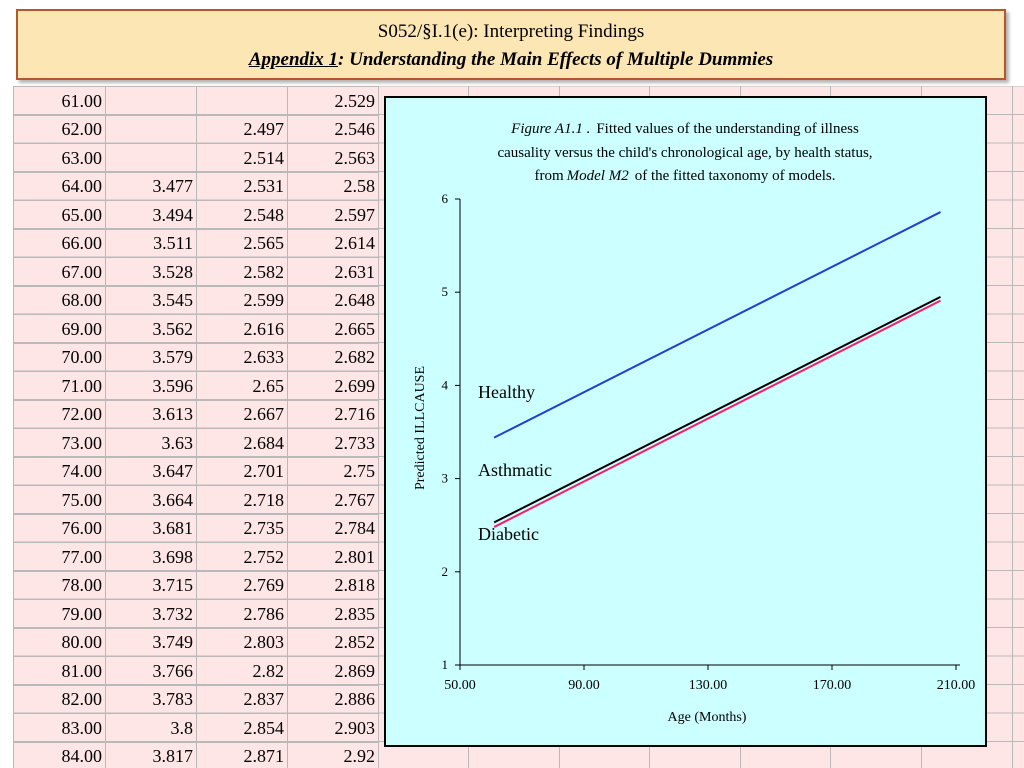 The width and height of the screenshot is (1024, 768). Describe the element at coordinates (151, 414) in the screenshot. I see `table-cell: 3.613` at that location.